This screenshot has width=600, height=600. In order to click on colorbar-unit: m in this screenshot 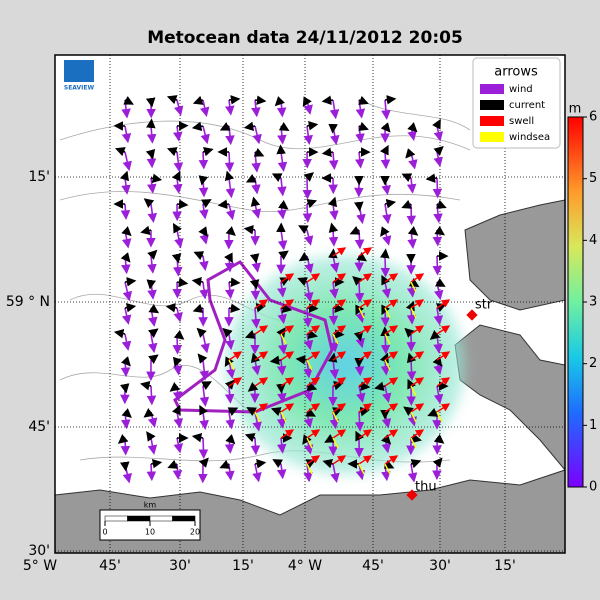, I will do `click(575, 109)`.